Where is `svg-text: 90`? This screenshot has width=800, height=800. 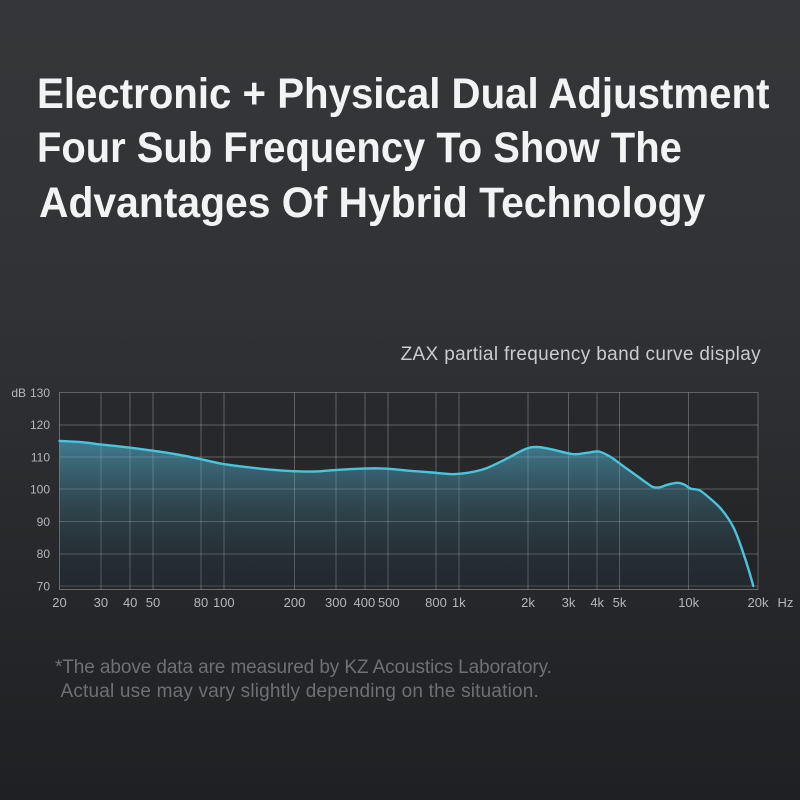 svg-text: 90 is located at coordinates (44, 522).